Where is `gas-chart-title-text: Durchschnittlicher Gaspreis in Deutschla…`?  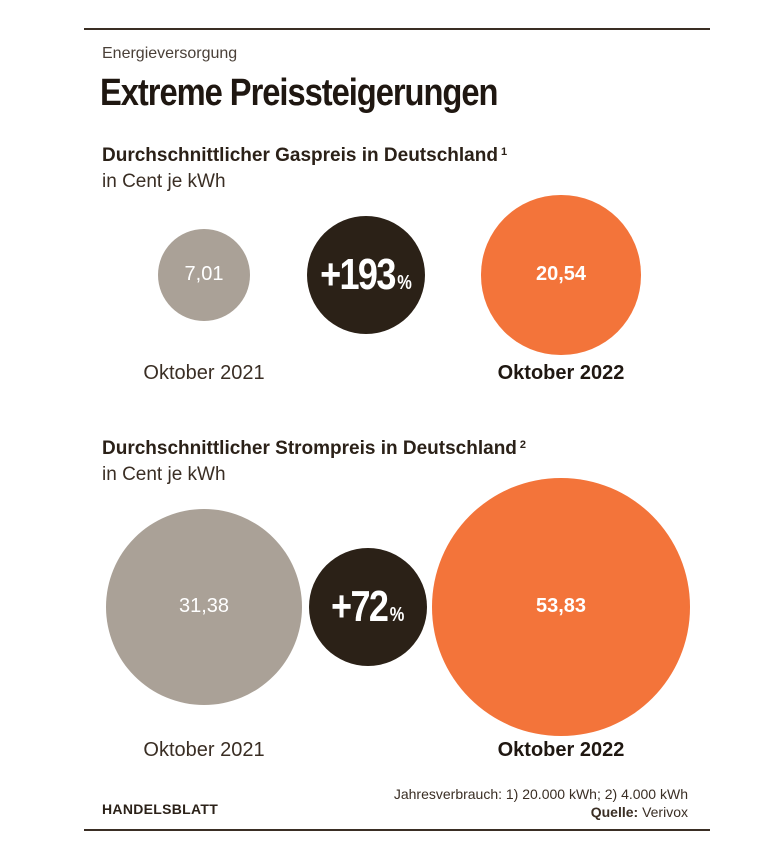
gas-chart-title-text: Durchschnittlicher Gaspreis in Deutschla… is located at coordinates (300, 155).